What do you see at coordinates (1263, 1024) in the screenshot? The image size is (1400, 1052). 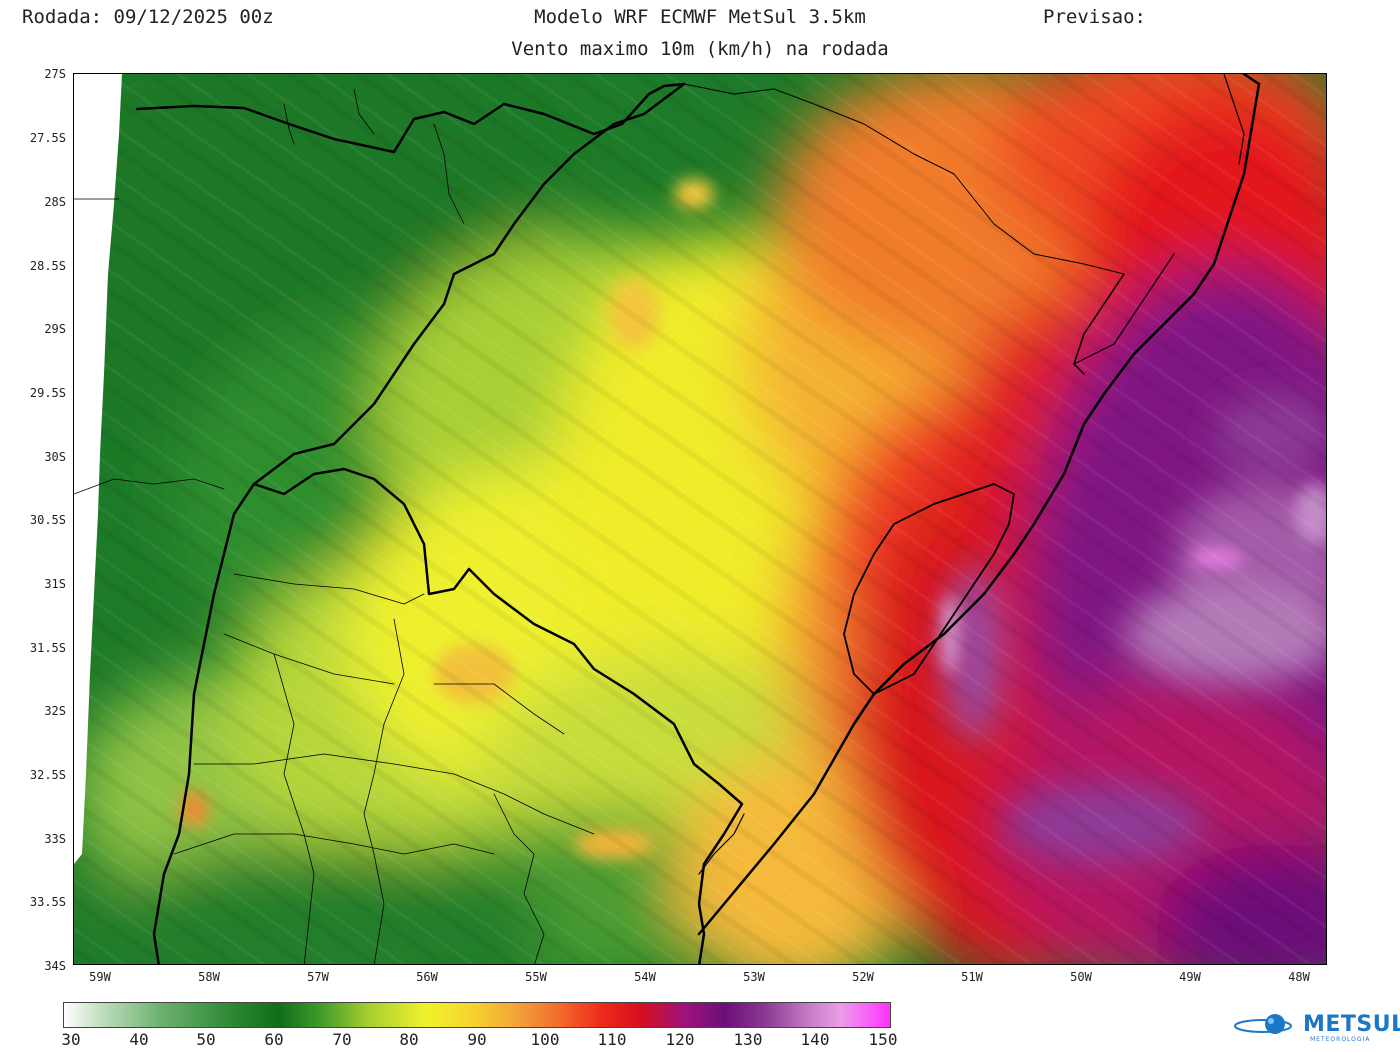 I see `metsul-globe-icon` at bounding box center [1263, 1024].